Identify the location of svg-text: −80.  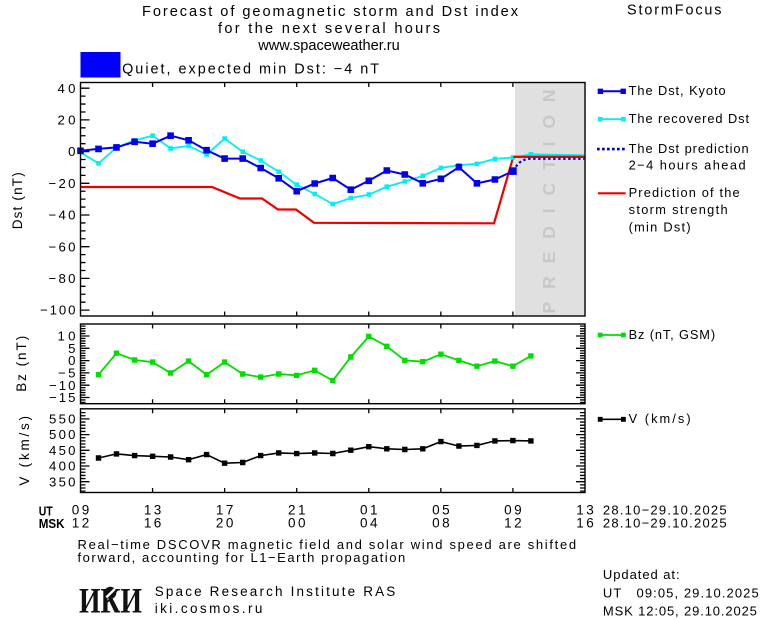
(62, 278).